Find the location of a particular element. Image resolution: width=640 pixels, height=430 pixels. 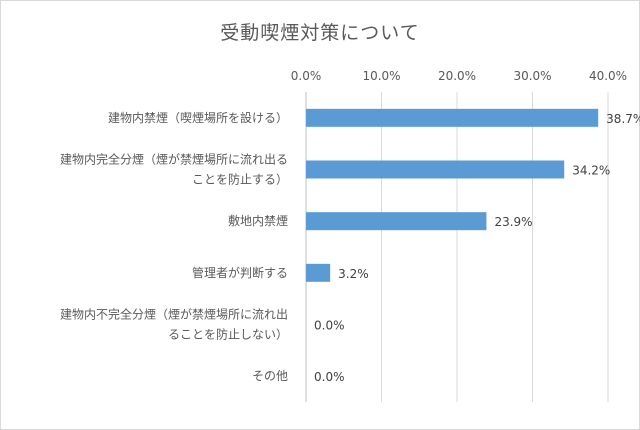

x-tick-label: 30.0% is located at coordinates (532, 76).